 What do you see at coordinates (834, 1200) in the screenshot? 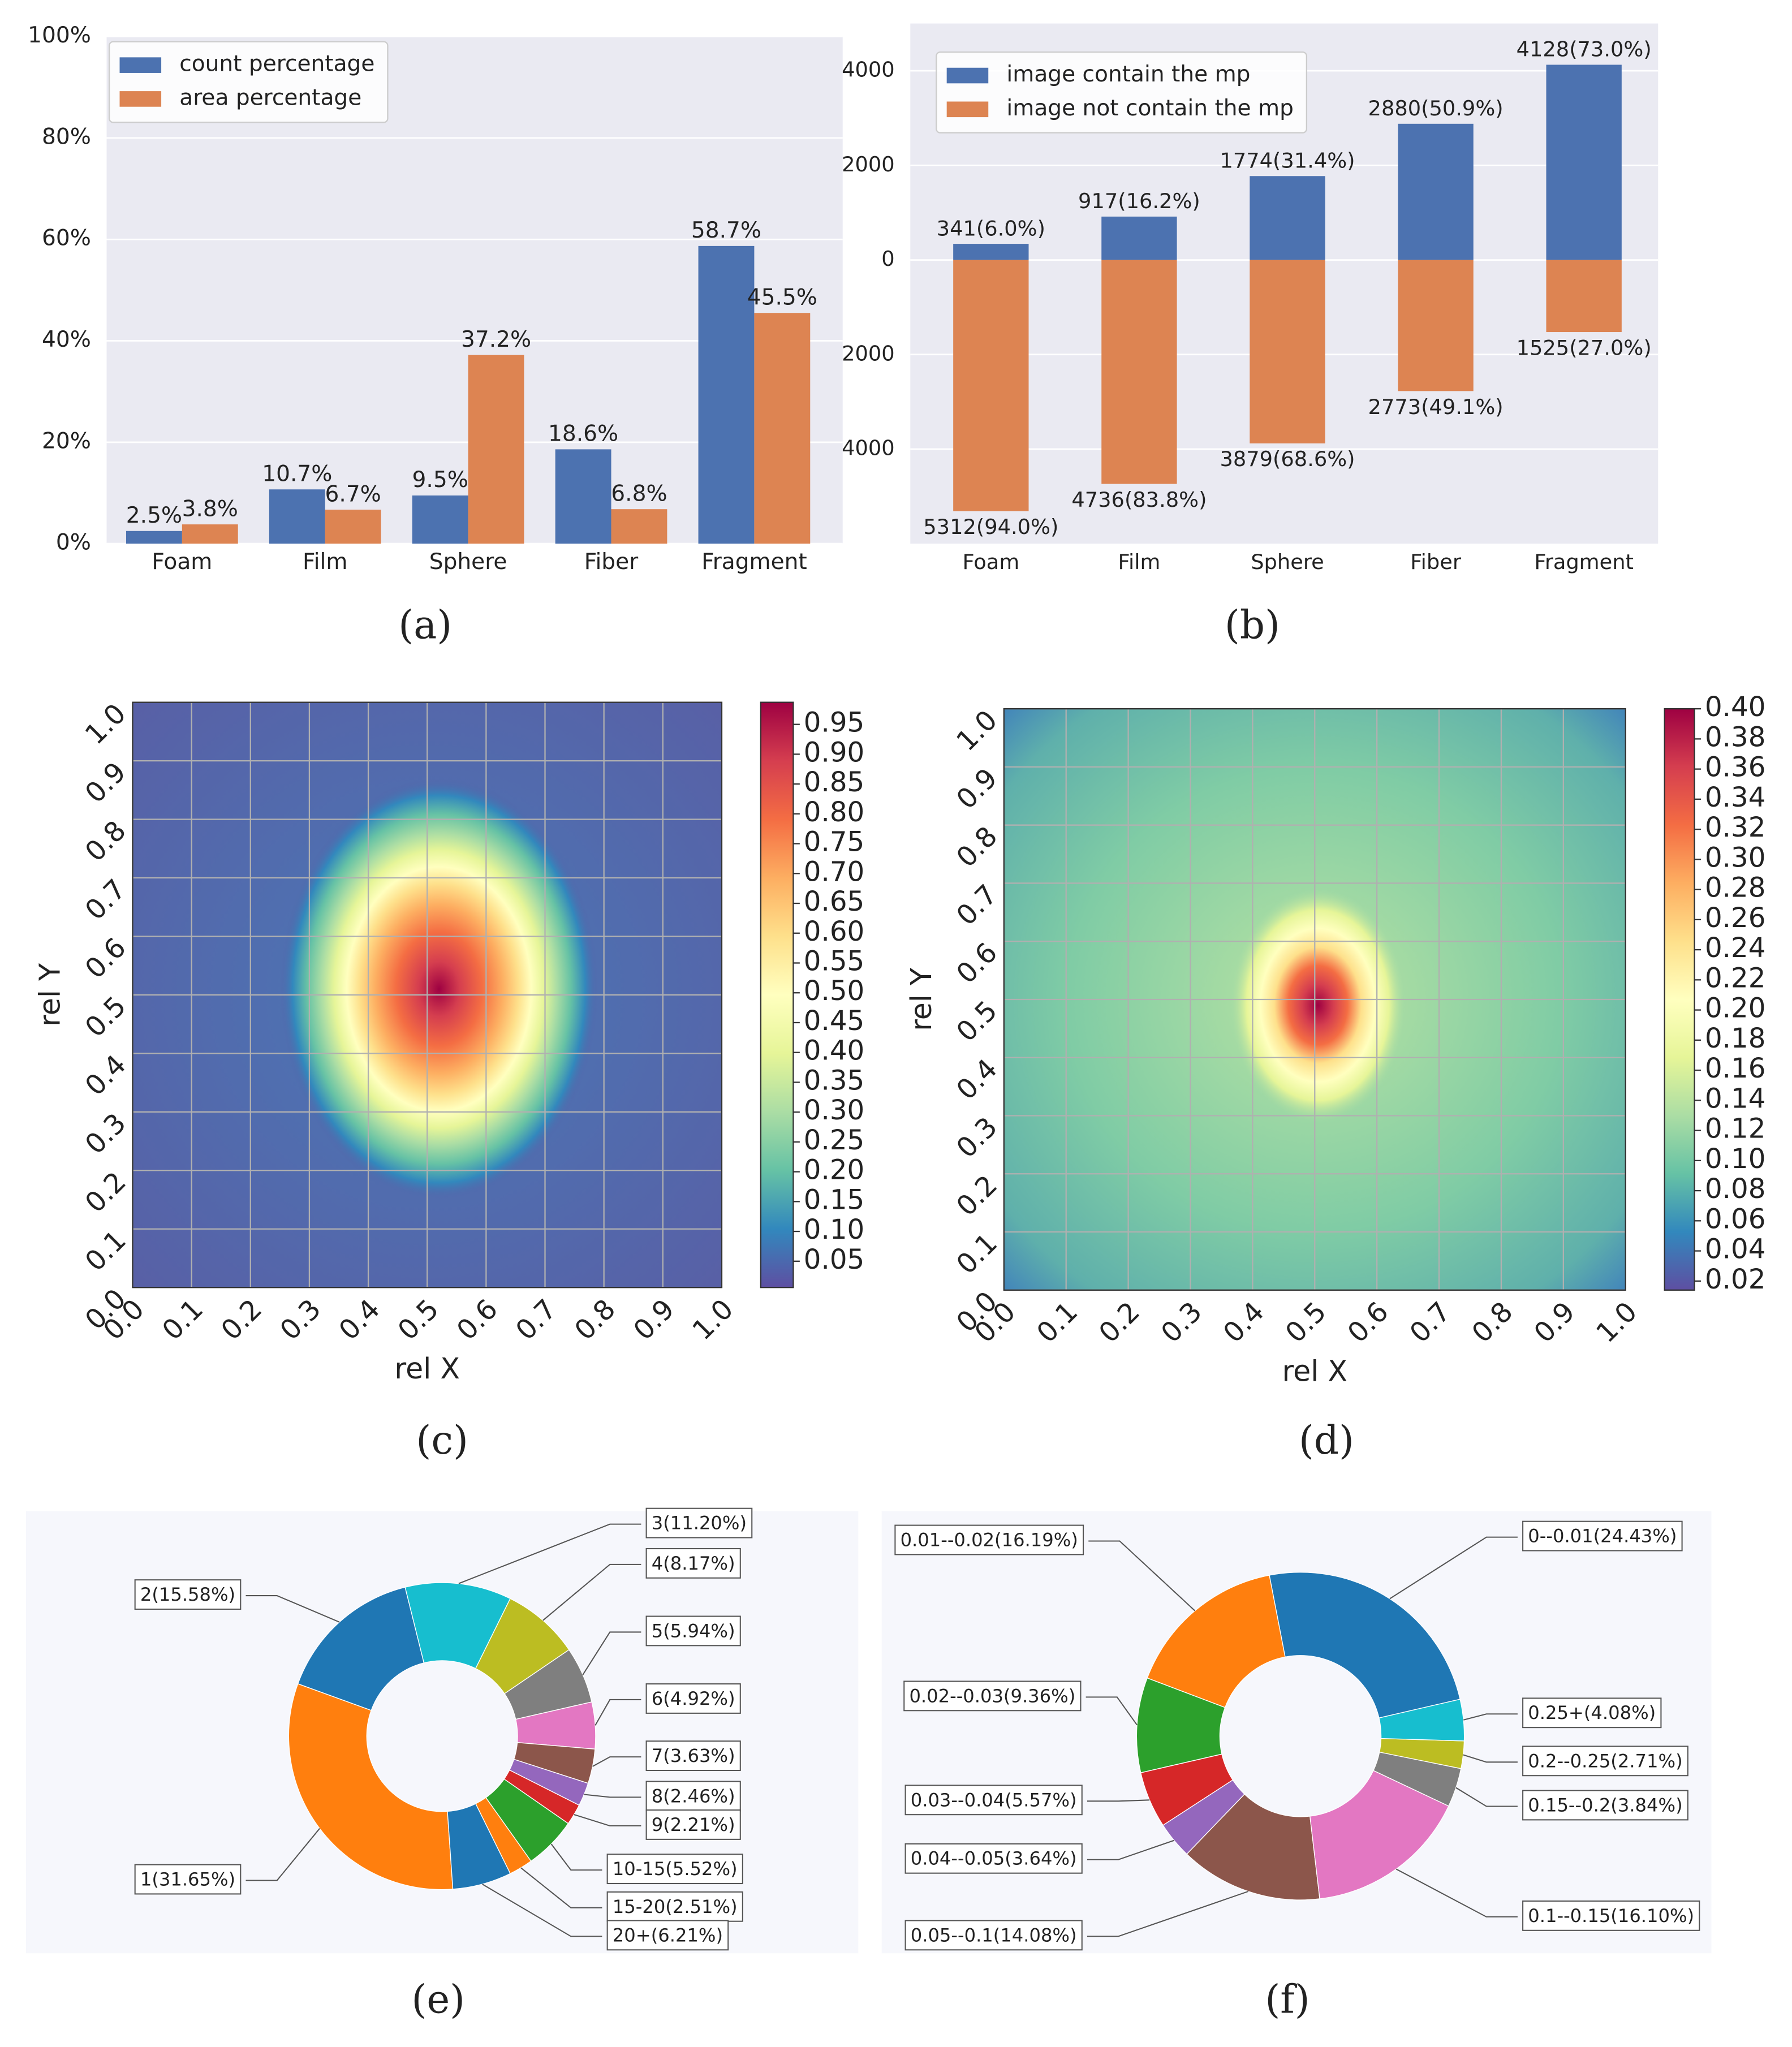
I see `colorbar-tick-label: 0.15` at bounding box center [834, 1200].